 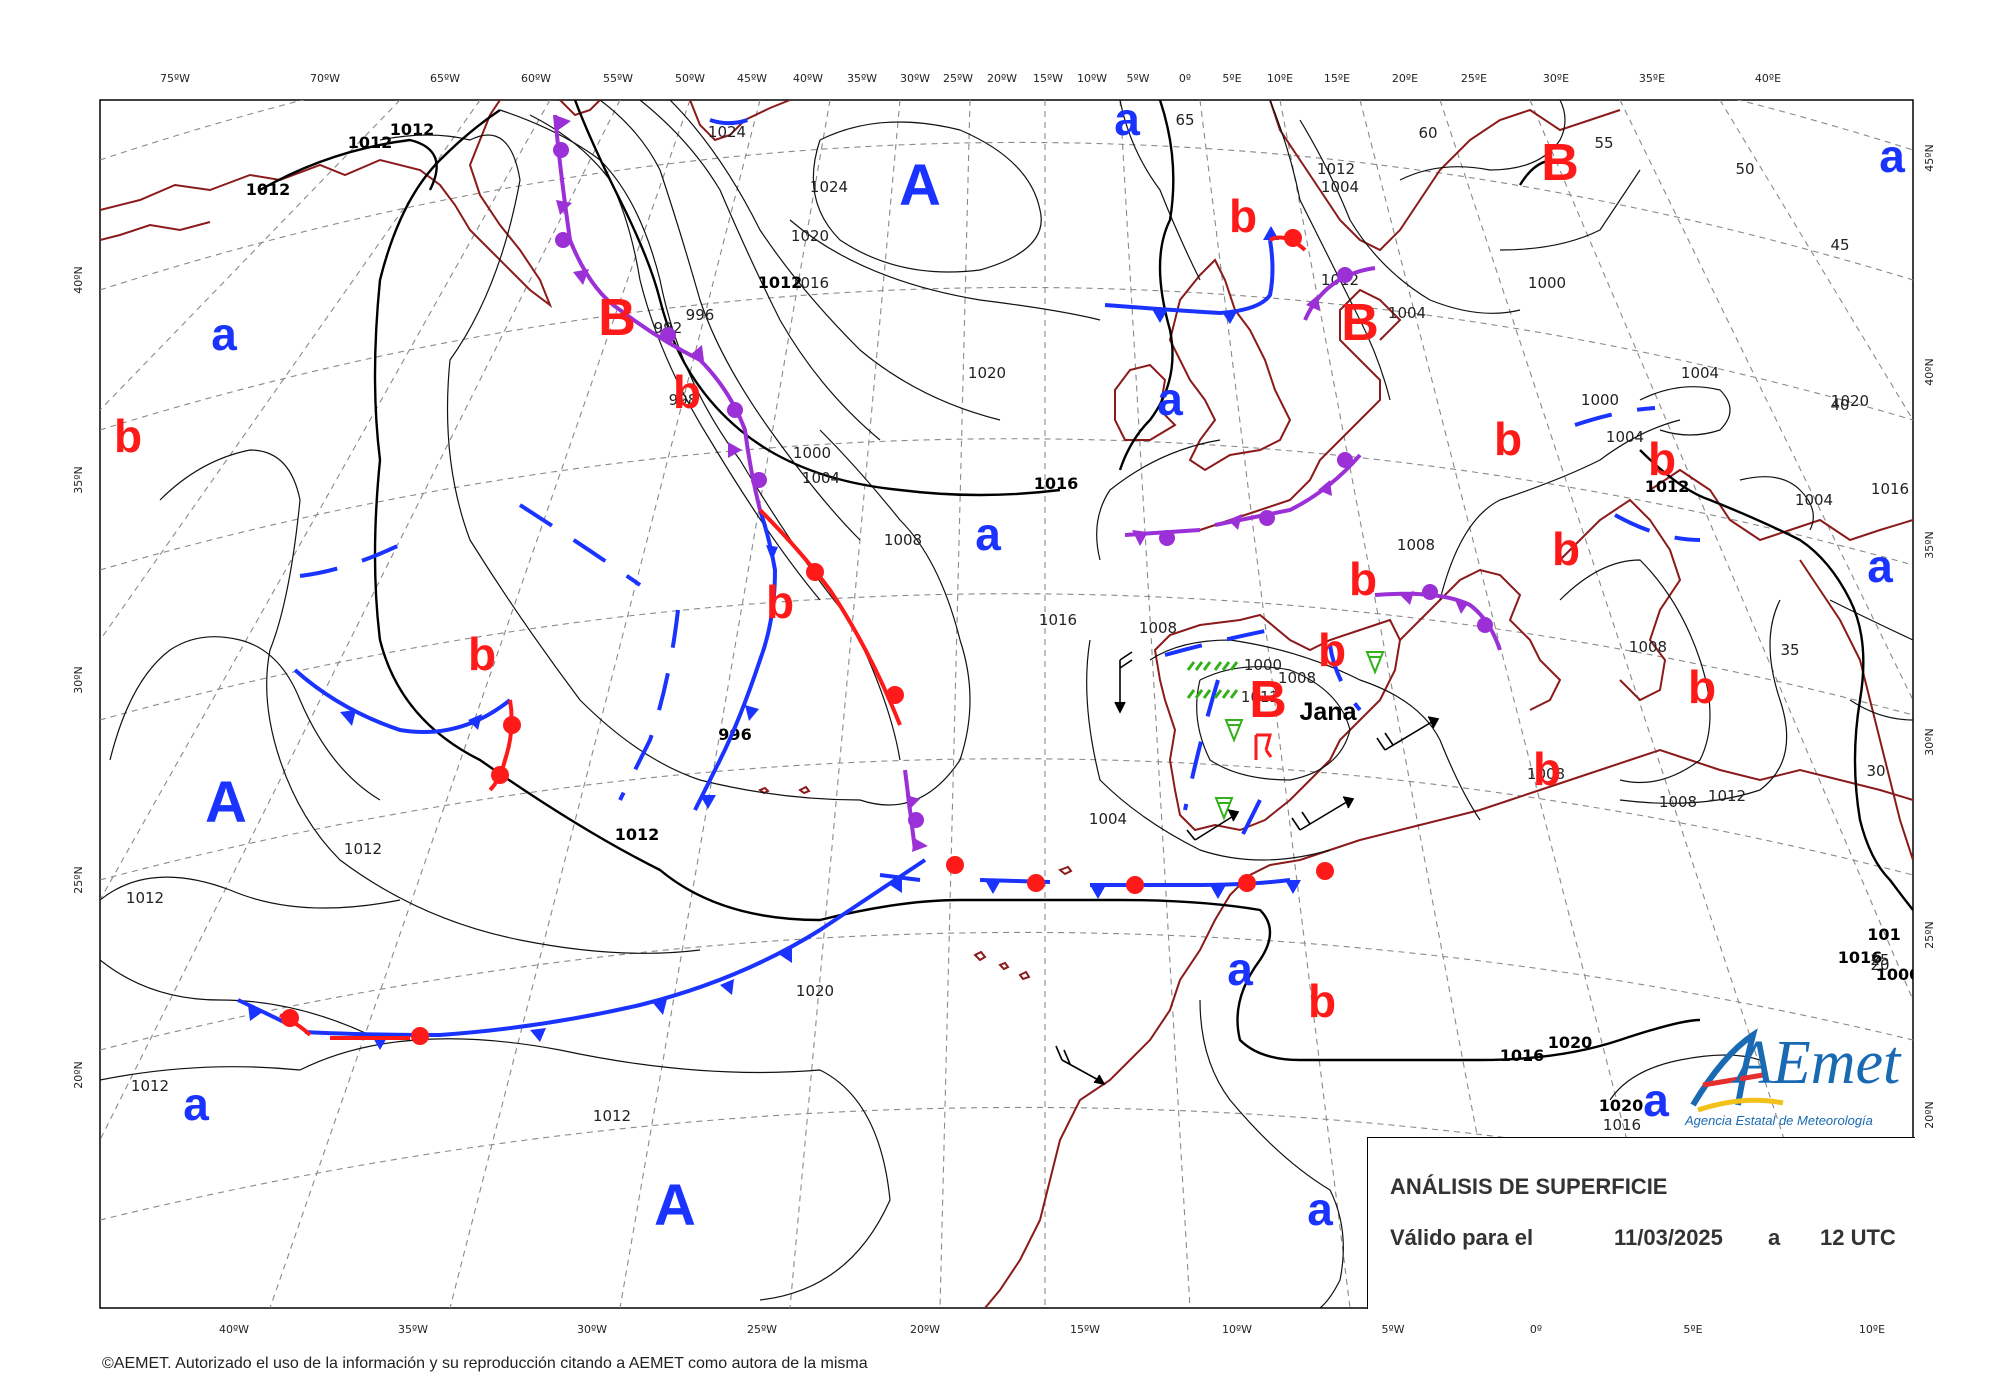 I want to click on longitude-label: 35ºE, so click(x=1652, y=78).